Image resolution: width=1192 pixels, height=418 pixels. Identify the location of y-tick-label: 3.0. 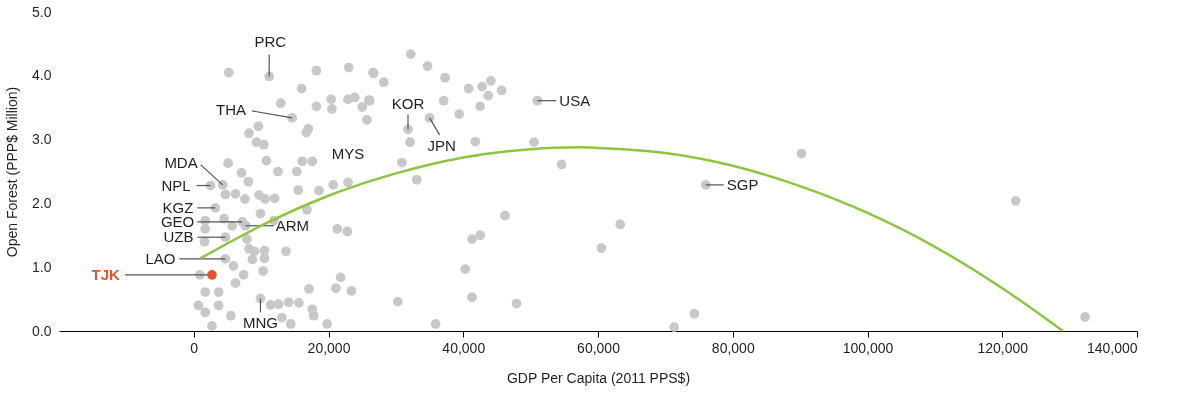
(42, 139).